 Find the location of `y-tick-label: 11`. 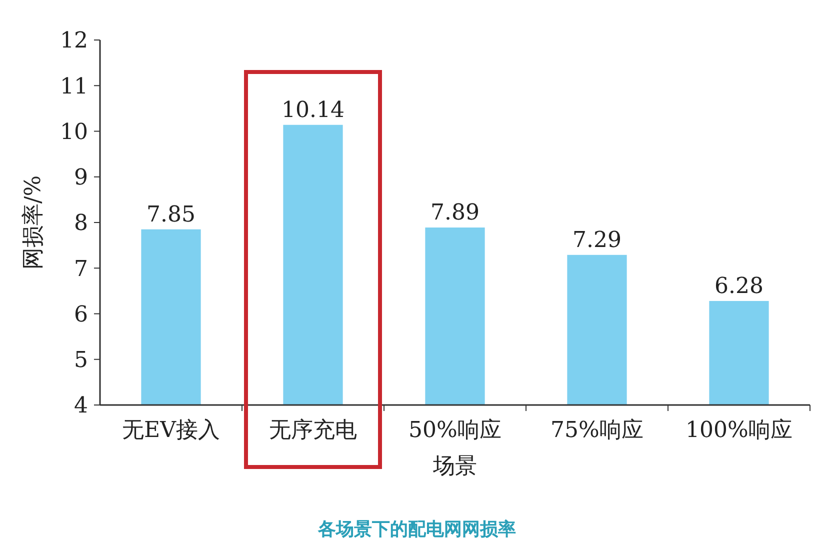

y-tick-label: 11 is located at coordinates (74, 87).